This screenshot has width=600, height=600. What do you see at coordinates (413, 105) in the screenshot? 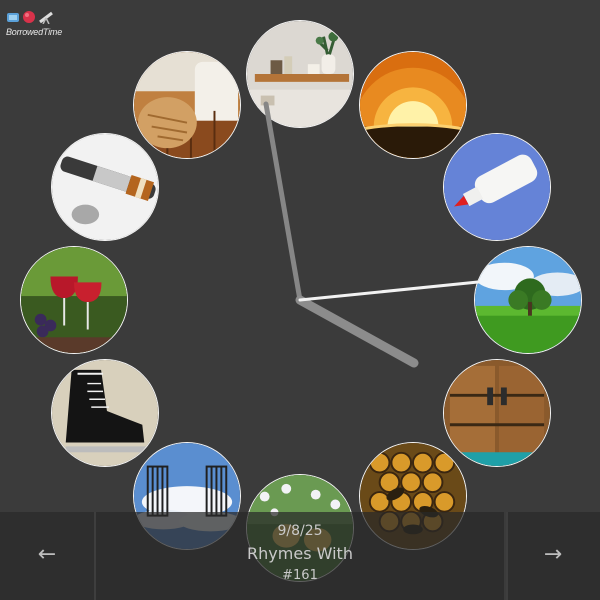
I see `tile-1-sunrise` at bounding box center [413, 105].